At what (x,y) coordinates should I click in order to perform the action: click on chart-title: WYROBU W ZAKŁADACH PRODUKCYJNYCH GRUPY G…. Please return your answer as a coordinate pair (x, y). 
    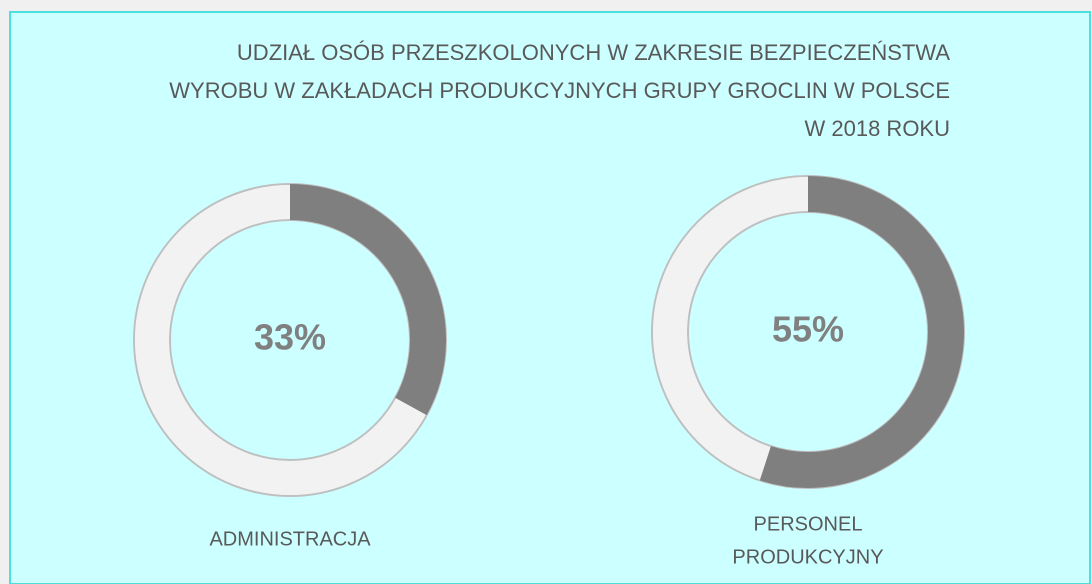
    Looking at the image, I should click on (559, 90).